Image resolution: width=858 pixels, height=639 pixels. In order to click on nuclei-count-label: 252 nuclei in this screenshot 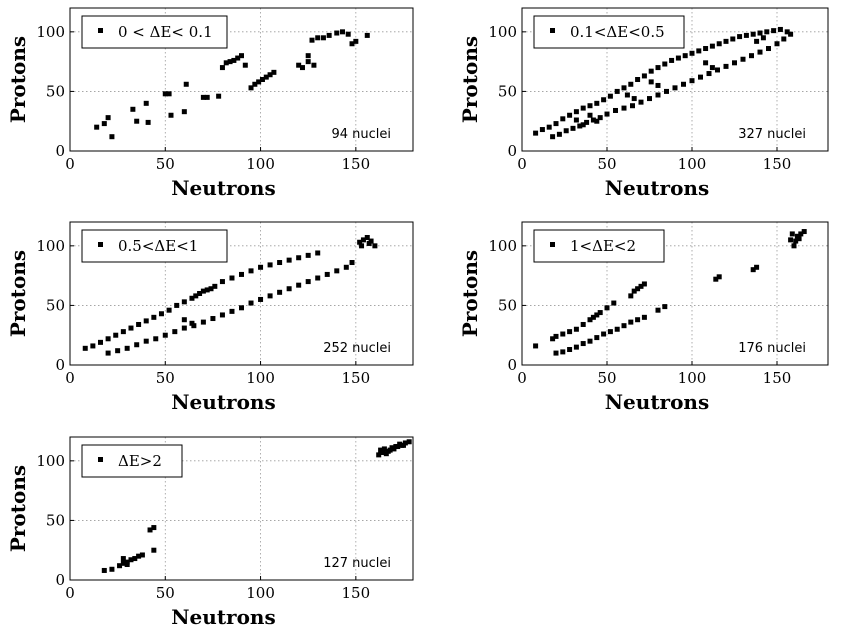, I will do `click(357, 348)`.